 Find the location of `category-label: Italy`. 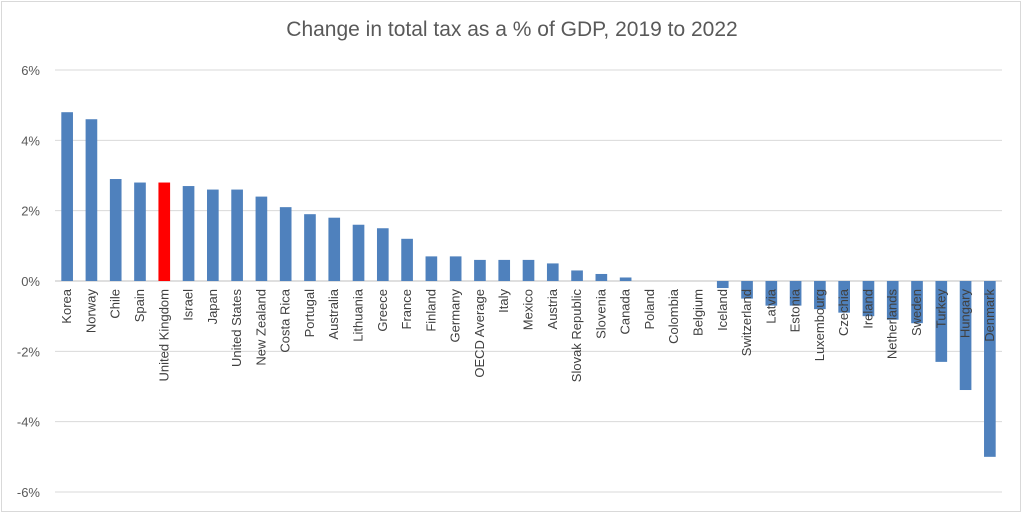

category-label: Italy is located at coordinates (503, 301).